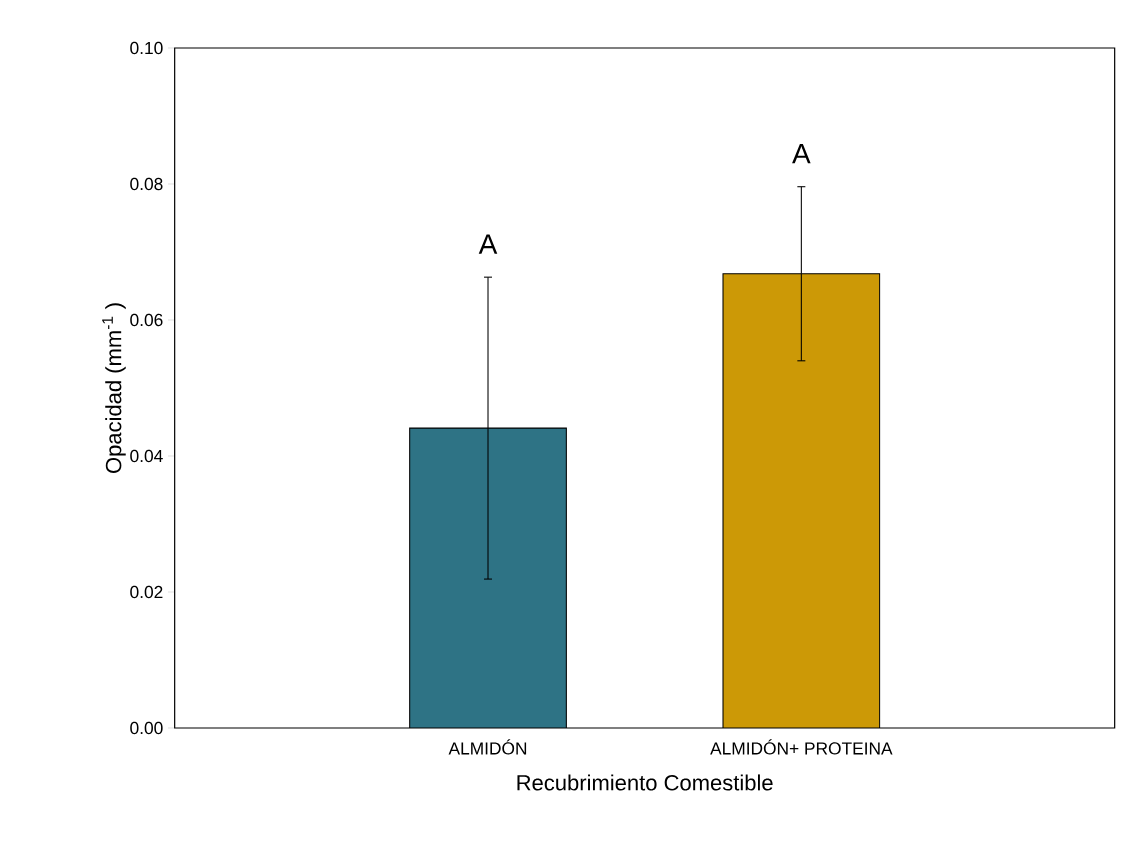 The image size is (1144, 854). I want to click on y-tick-label: 0.04, so click(146, 456).